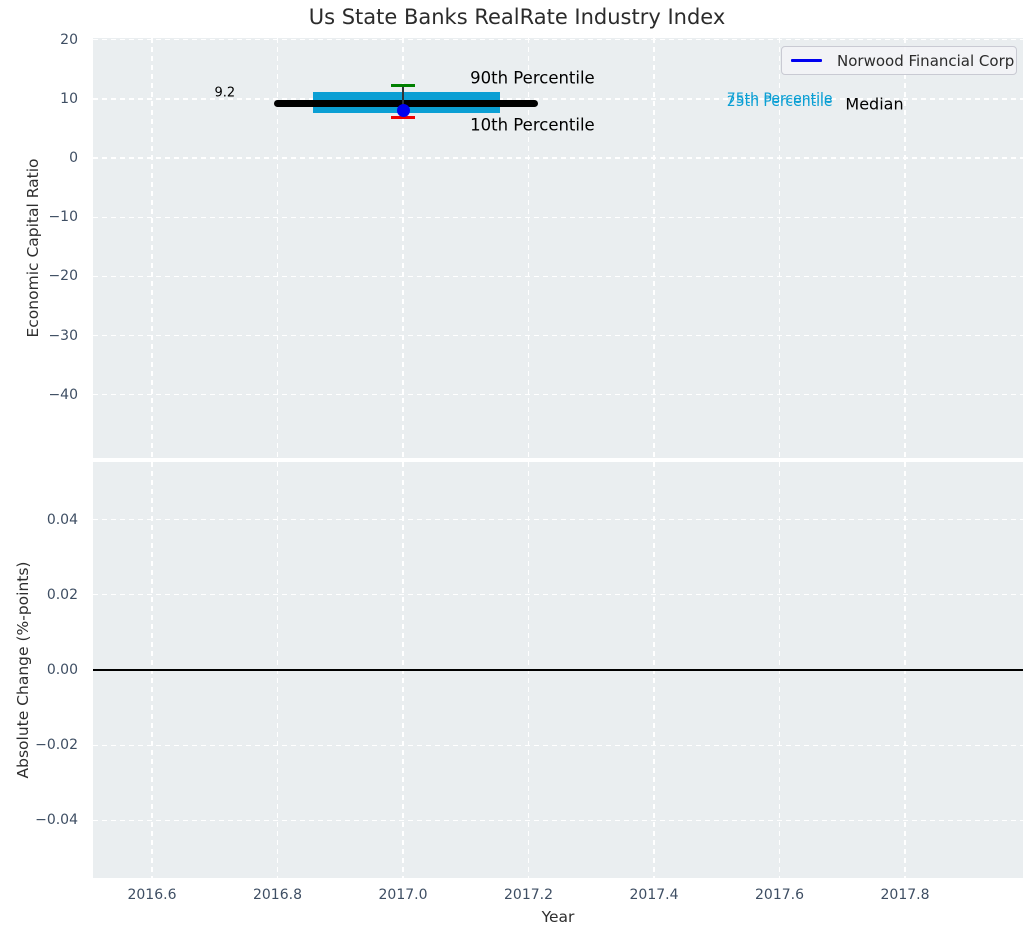 This screenshot has height=942, width=1034. I want to click on x-axis-label: Year, so click(558, 917).